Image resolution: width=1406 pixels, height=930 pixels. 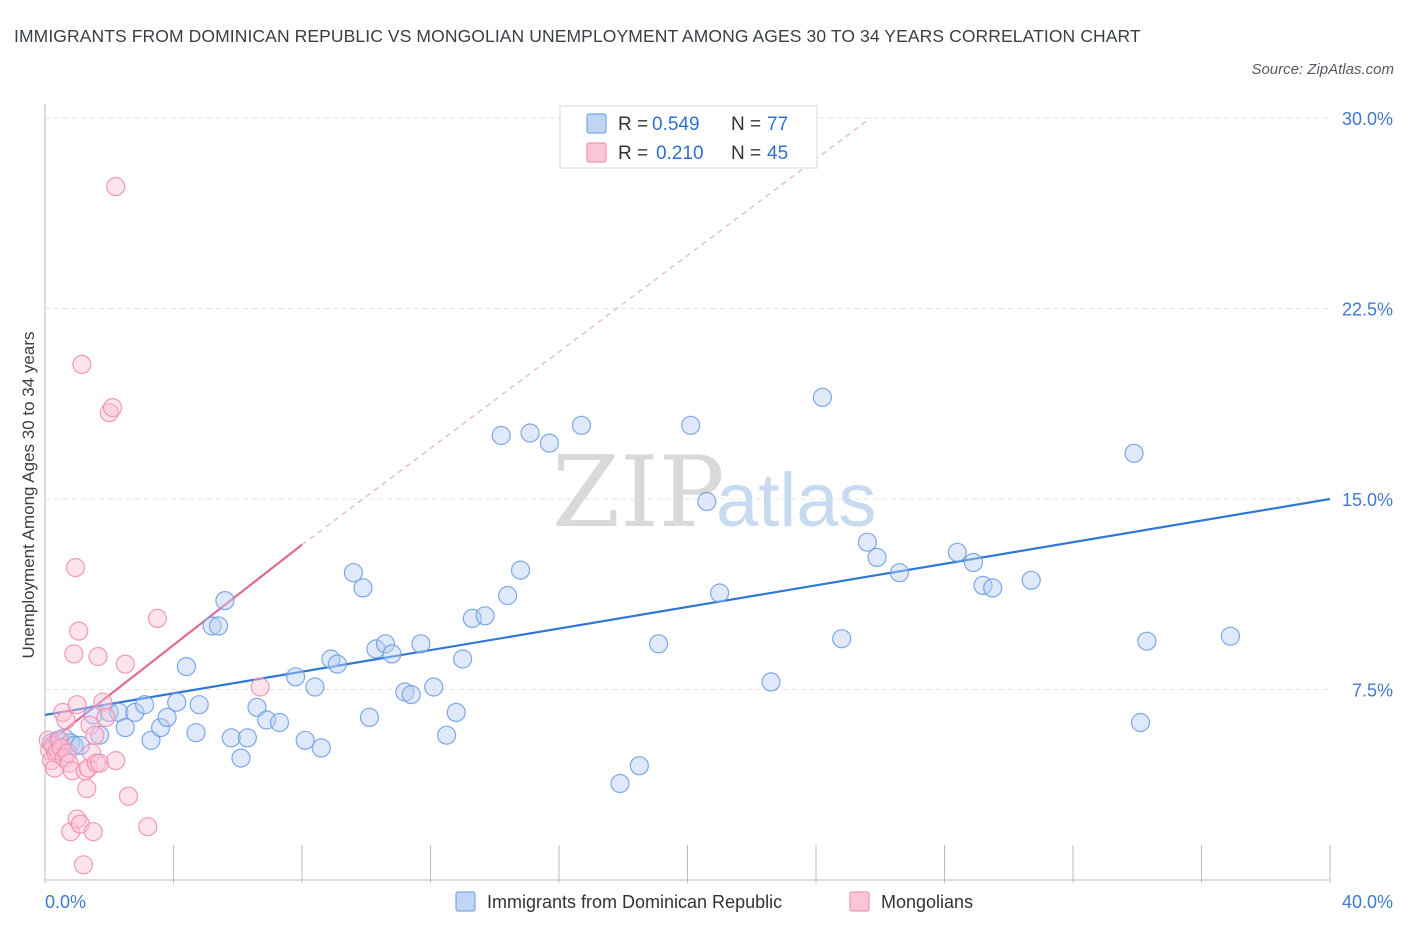 What do you see at coordinates (1367, 500) in the screenshot?
I see `y-tick-label: 15.0%` at bounding box center [1367, 500].